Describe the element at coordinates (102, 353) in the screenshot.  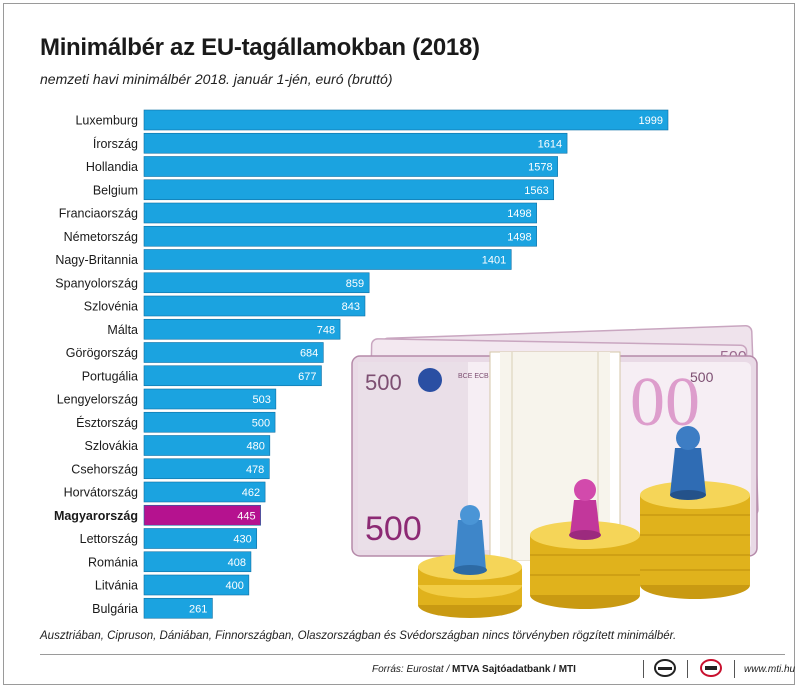
I see `category-label: Görögország` at that location.